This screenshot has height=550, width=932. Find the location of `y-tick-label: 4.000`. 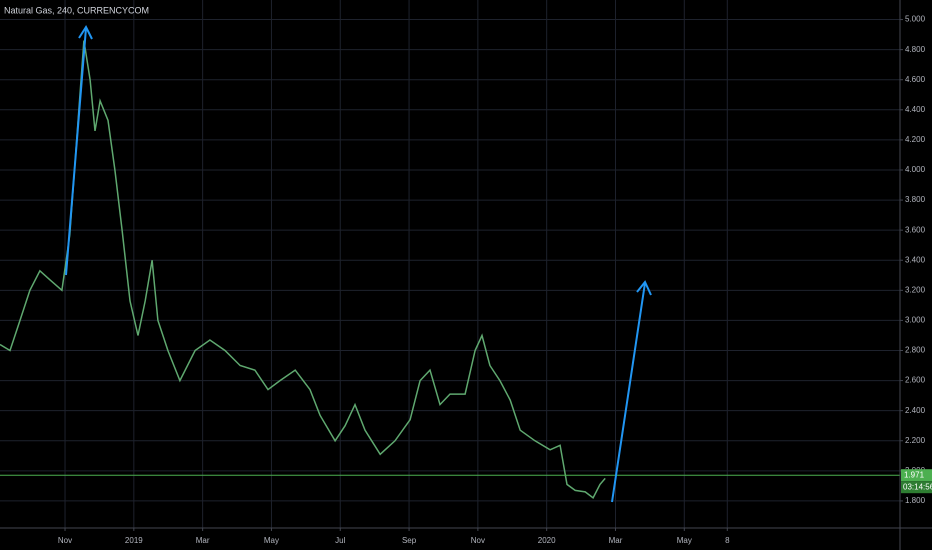

y-tick-label: 4.000 is located at coordinates (915, 169).